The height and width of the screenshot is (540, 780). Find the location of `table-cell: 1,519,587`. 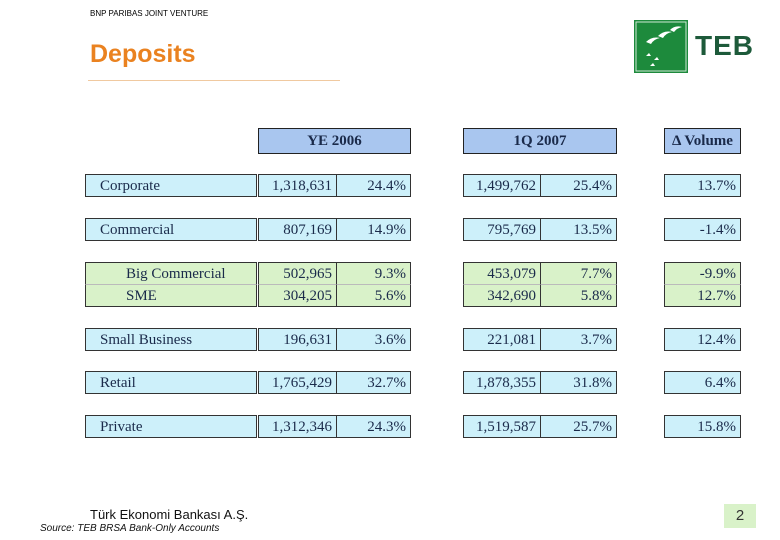

table-cell: 1,519,587 is located at coordinates (502, 426).